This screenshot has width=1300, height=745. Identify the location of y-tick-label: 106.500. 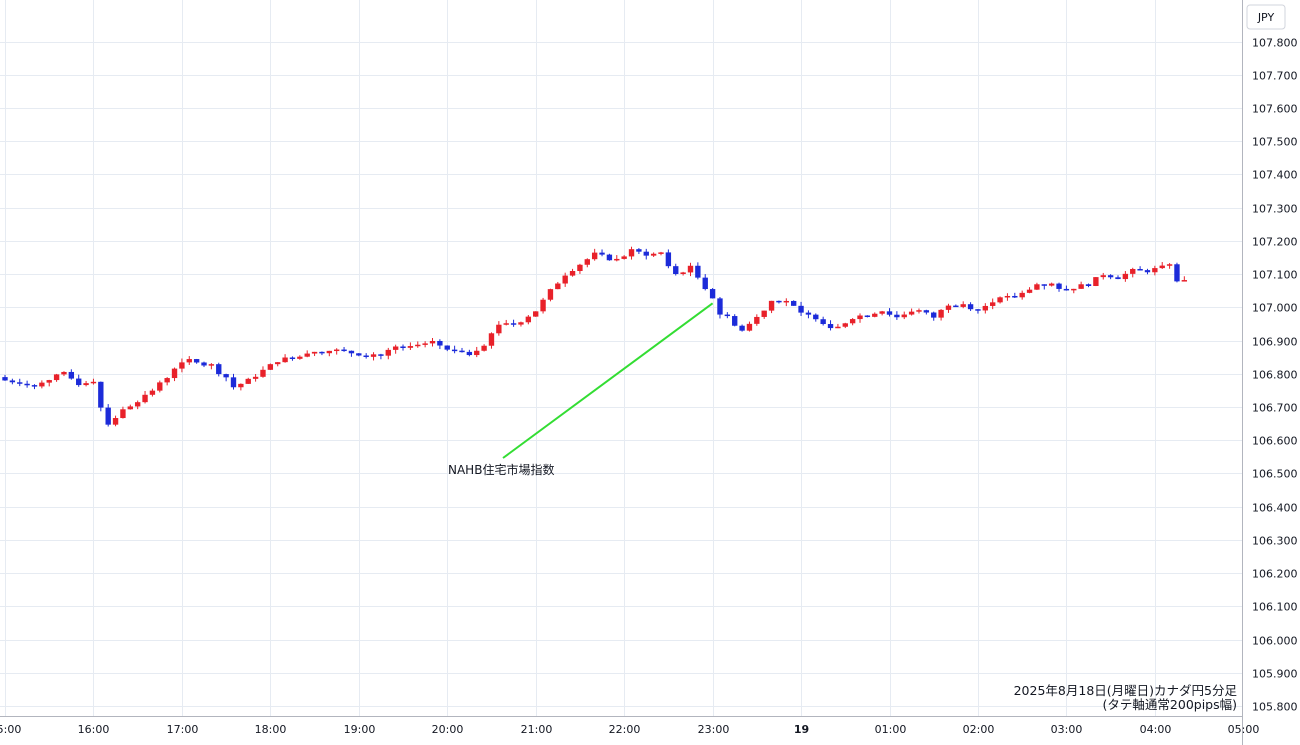
(1275, 474).